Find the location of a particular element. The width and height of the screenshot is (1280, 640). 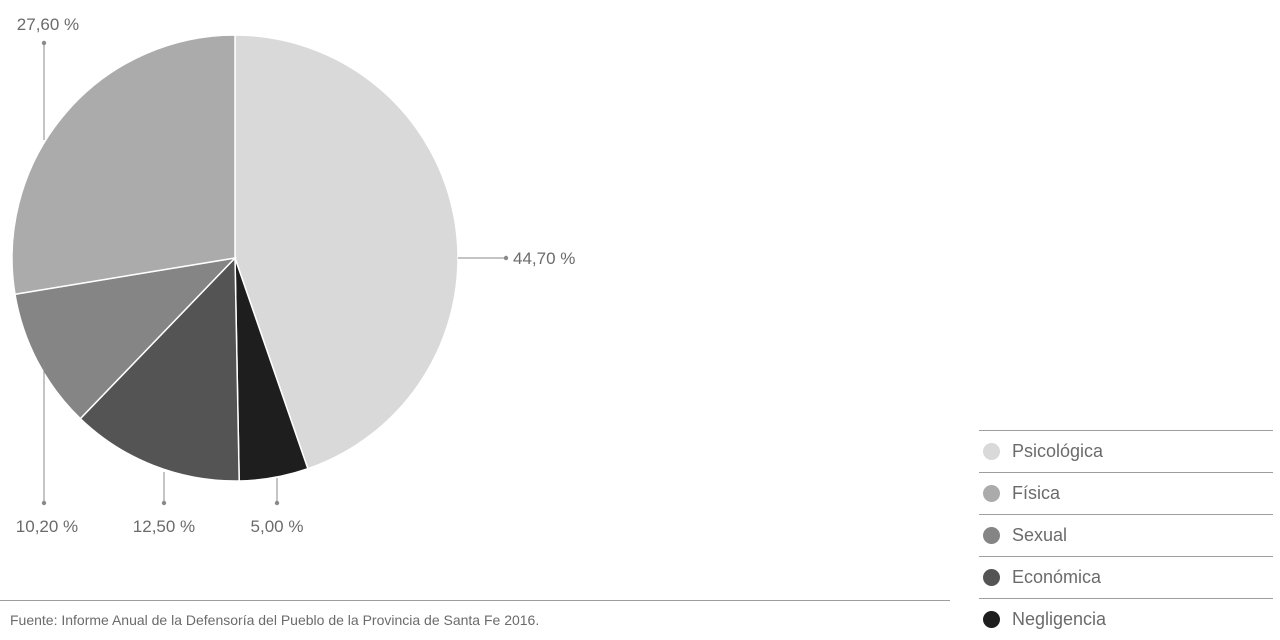

slice-label-física: 27,60 % is located at coordinates (48, 24).